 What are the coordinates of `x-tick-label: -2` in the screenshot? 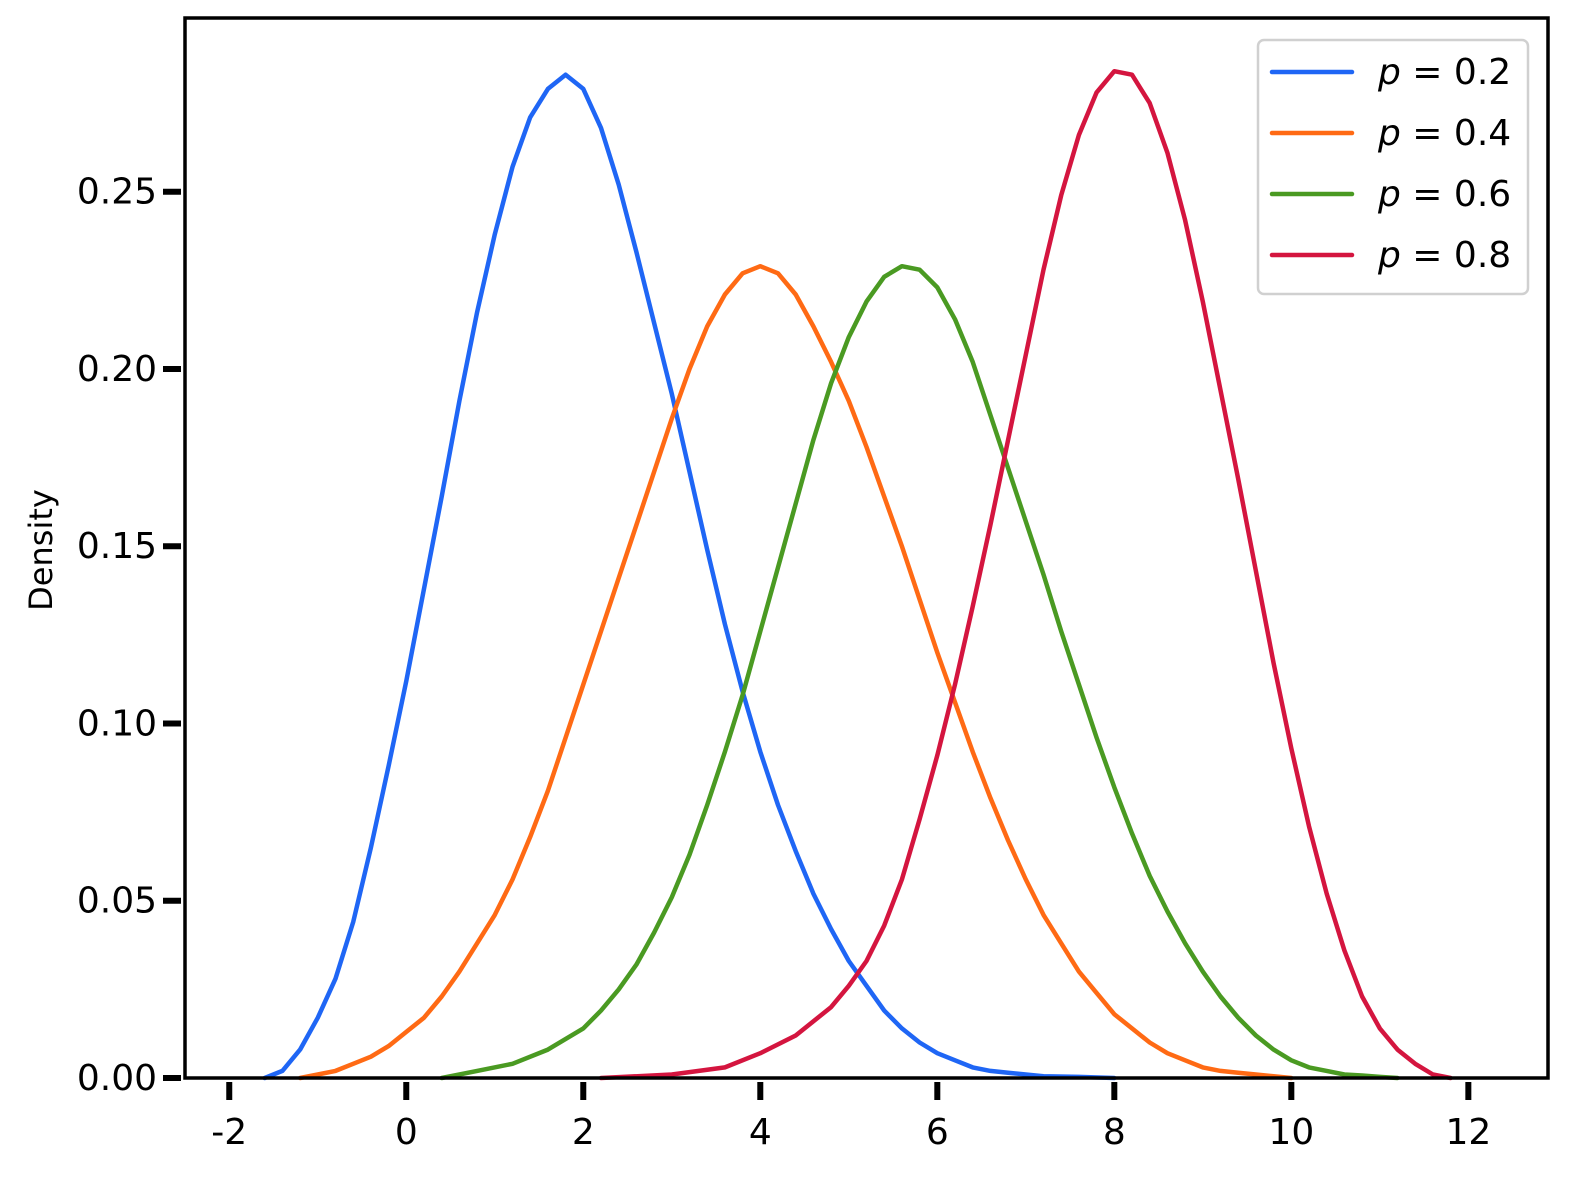 It's located at (229, 1132).